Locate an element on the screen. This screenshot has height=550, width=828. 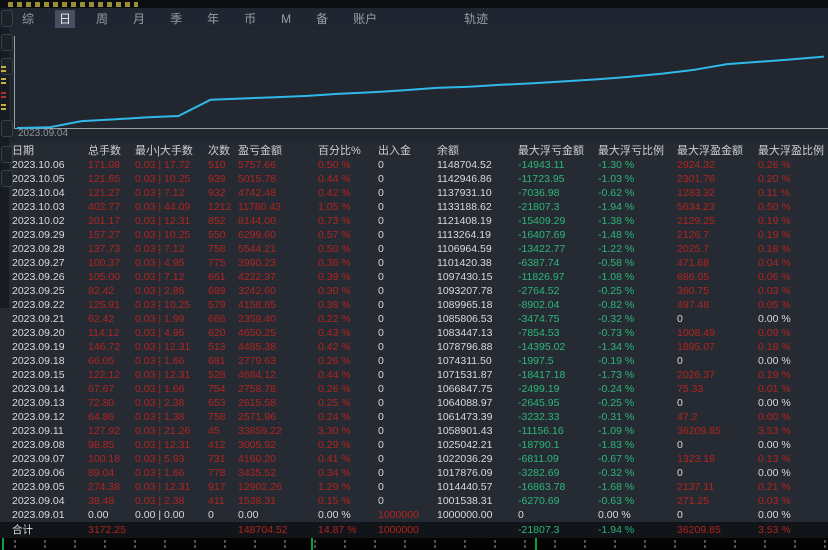
cell-times: 653 is located at coordinates (217, 403).